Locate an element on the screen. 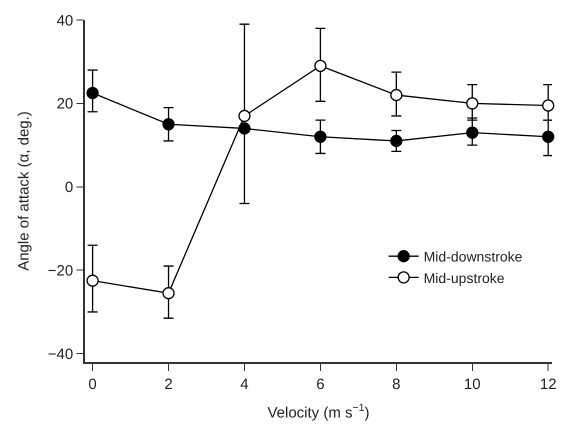  x-tick-label: 12 is located at coordinates (548, 384).